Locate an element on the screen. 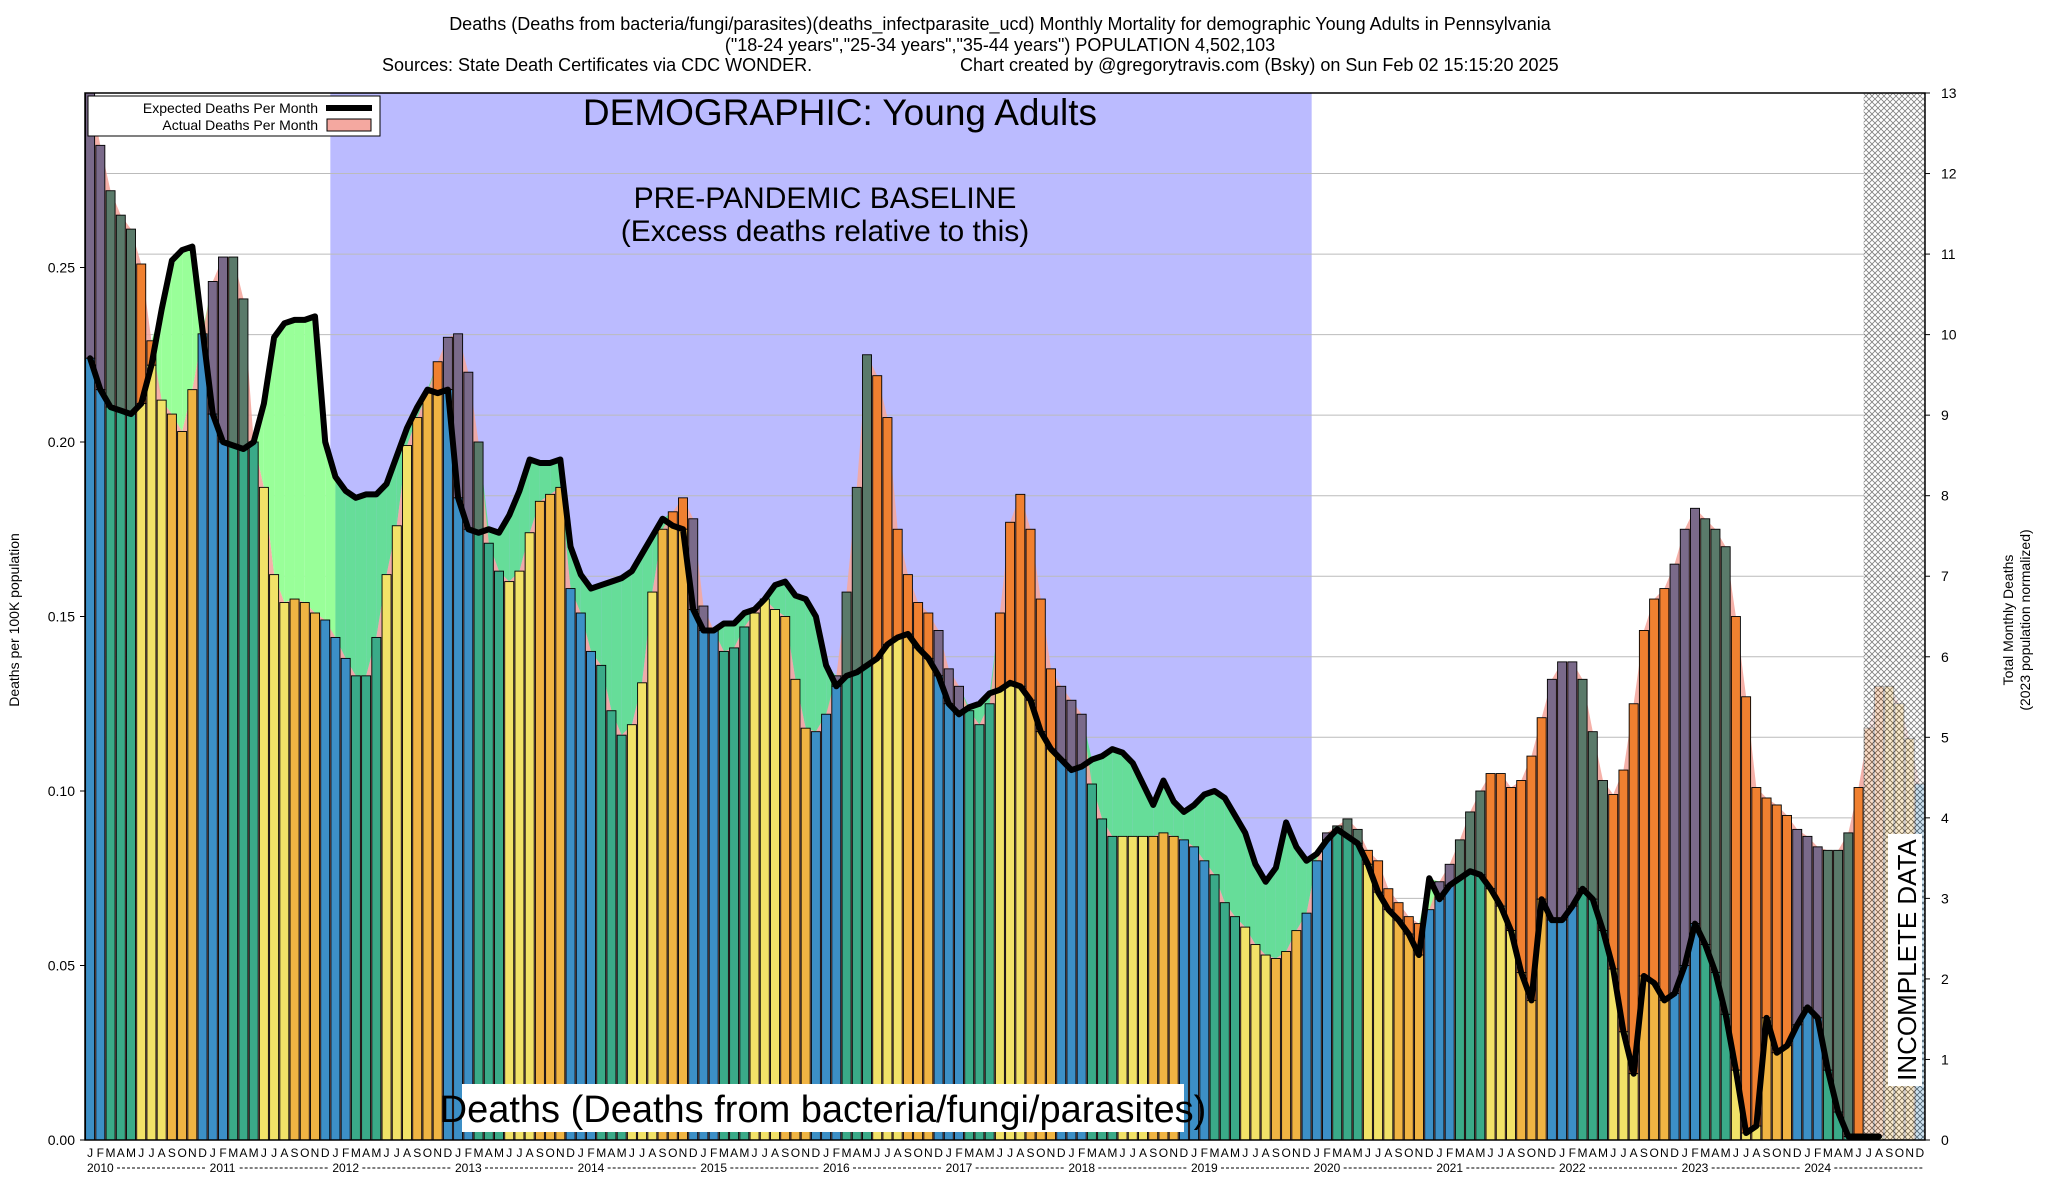  left-tick-label: 0.20 is located at coordinates (61, 442).